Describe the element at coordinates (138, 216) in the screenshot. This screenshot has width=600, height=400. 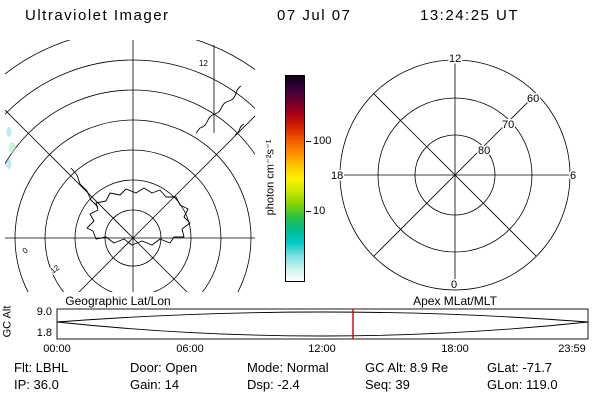
I see `antarctica-coastline` at that location.